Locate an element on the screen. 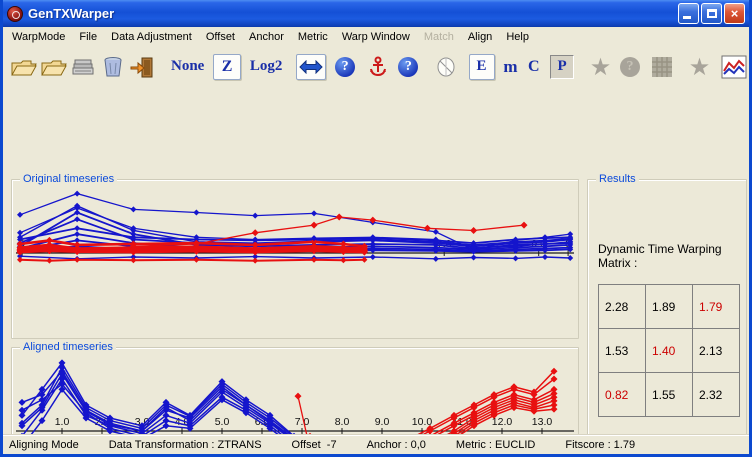  copy-data-button is located at coordinates (84, 67).